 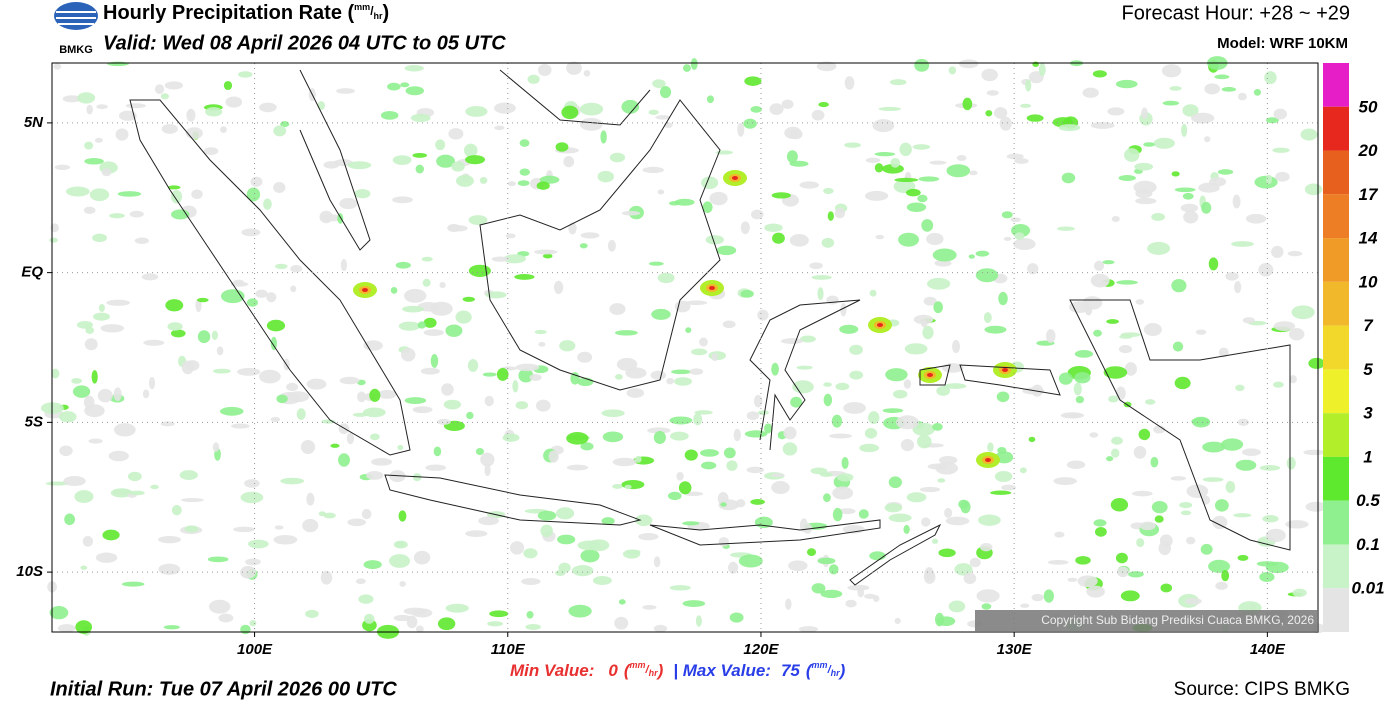 What do you see at coordinates (613, 670) in the screenshot?
I see `min-value: 0` at bounding box center [613, 670].